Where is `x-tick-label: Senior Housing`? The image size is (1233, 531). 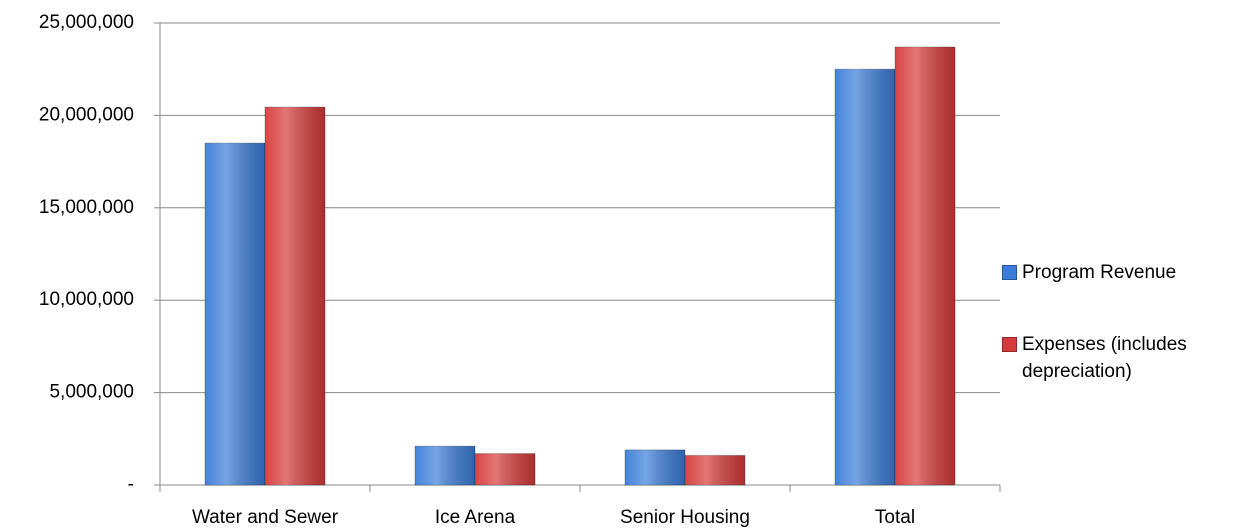
x-tick-label: Senior Housing is located at coordinates (685, 517).